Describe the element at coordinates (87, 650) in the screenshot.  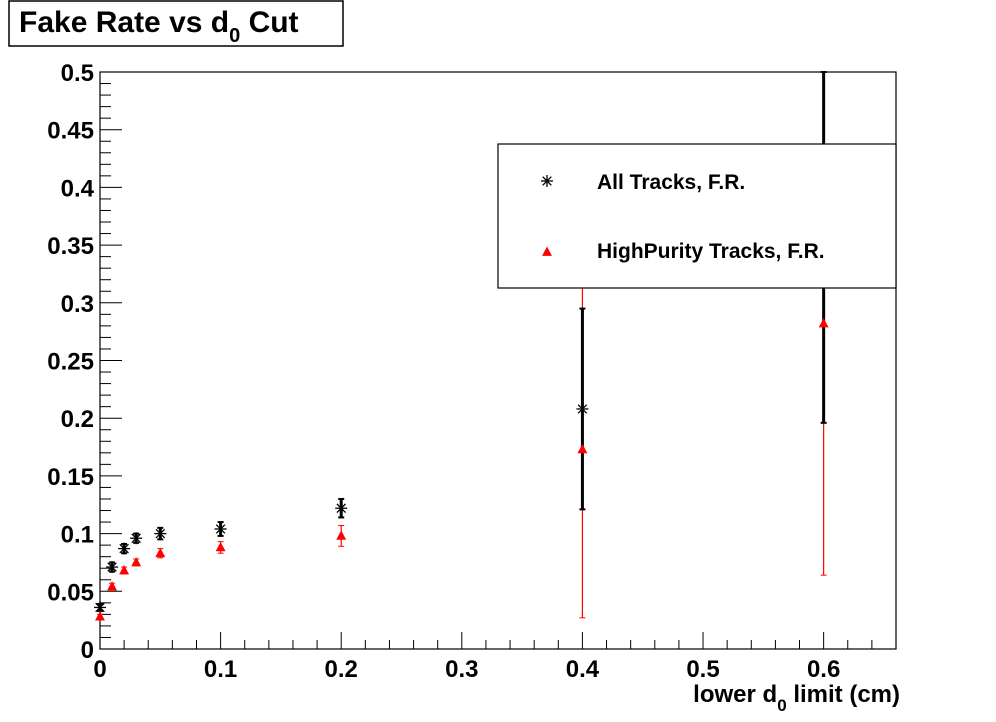
I see `y-tick-label: 0` at that location.